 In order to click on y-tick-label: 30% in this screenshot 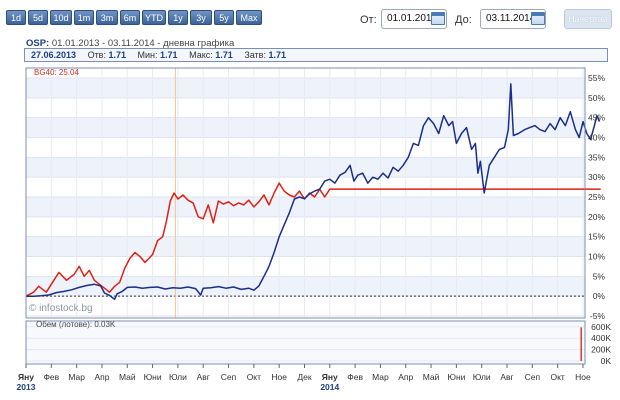, I will do `click(596, 177)`.